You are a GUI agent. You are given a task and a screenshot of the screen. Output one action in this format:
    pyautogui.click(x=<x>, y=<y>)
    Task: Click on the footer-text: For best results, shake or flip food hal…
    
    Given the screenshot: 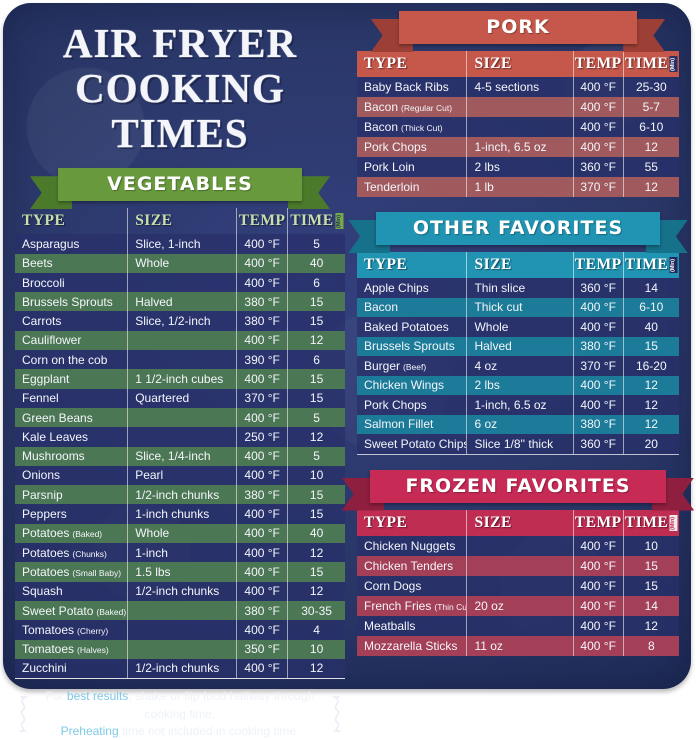 What is the action you would take?
    pyautogui.click(x=180, y=714)
    